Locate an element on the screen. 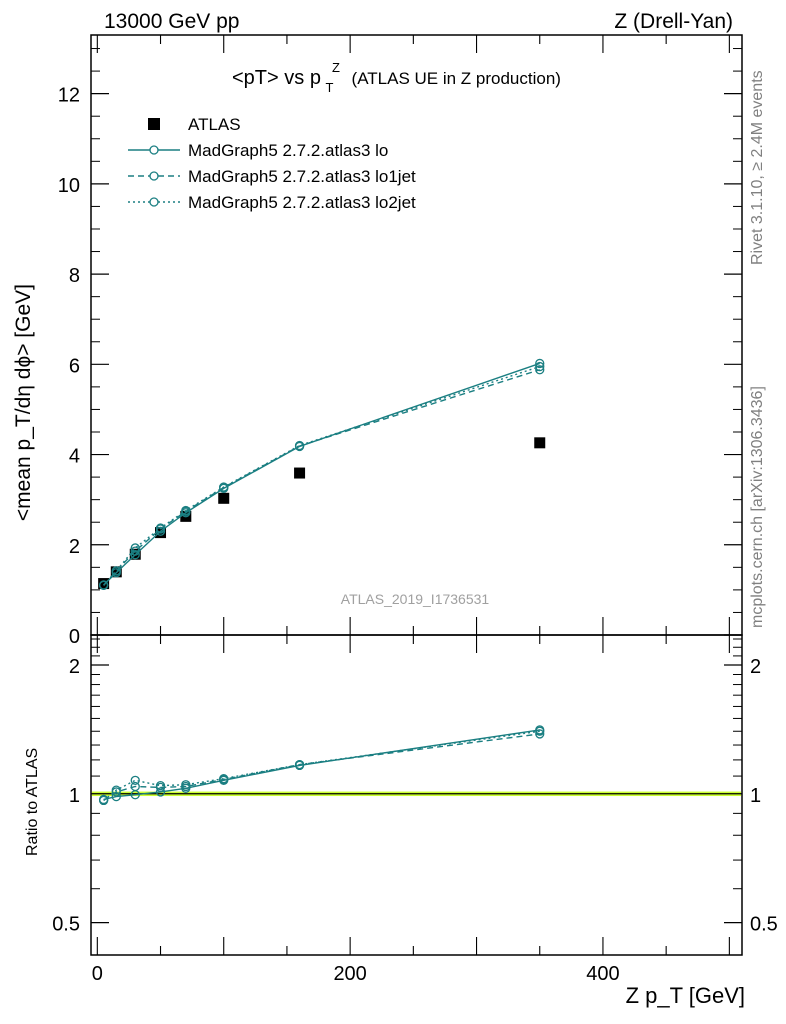 The height and width of the screenshot is (1024, 786). main-series is located at coordinates (322, 474).